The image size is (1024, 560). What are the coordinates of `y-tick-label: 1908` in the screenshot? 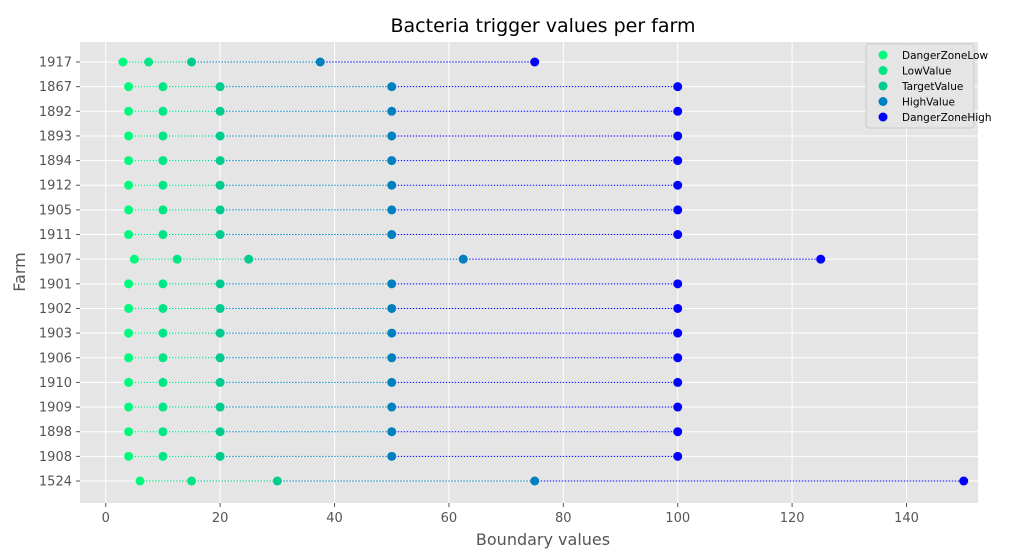 It's located at (55, 457).